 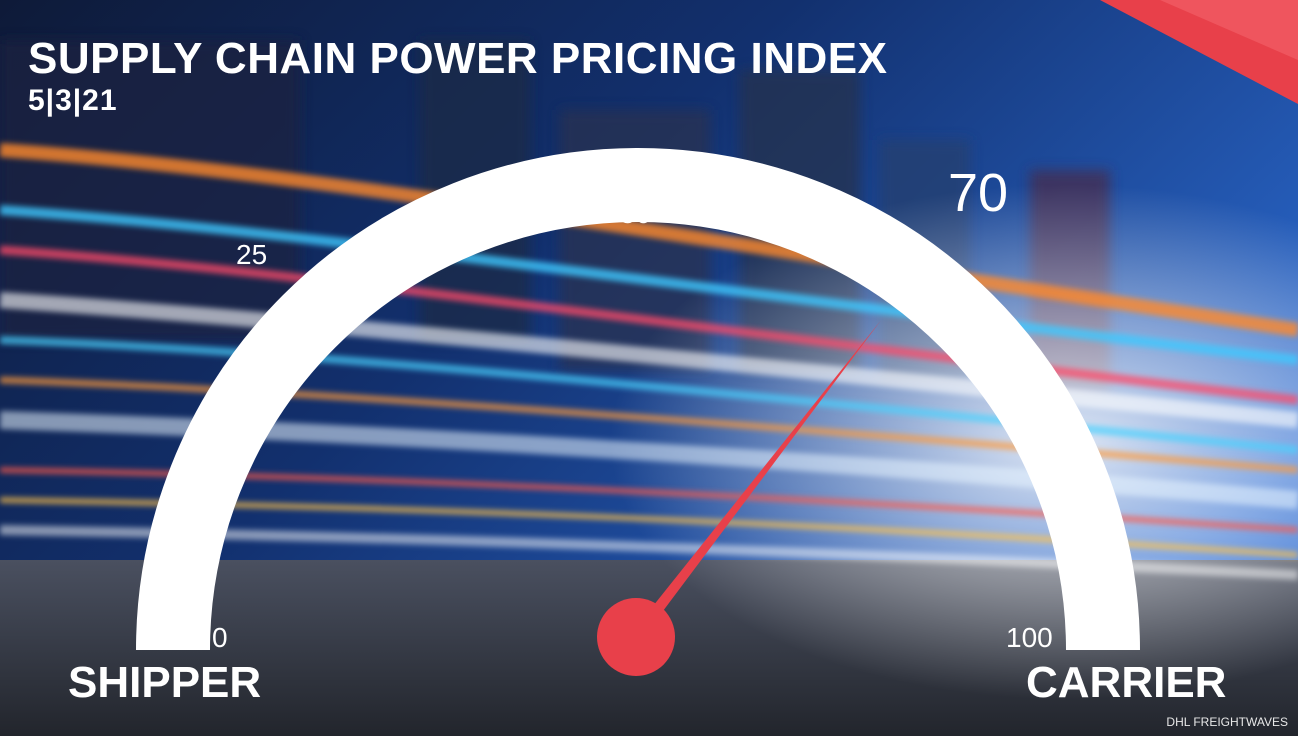 What do you see at coordinates (458, 58) in the screenshot?
I see `page-title: SUPPLY CHAIN POWER PRICING INDEX` at bounding box center [458, 58].